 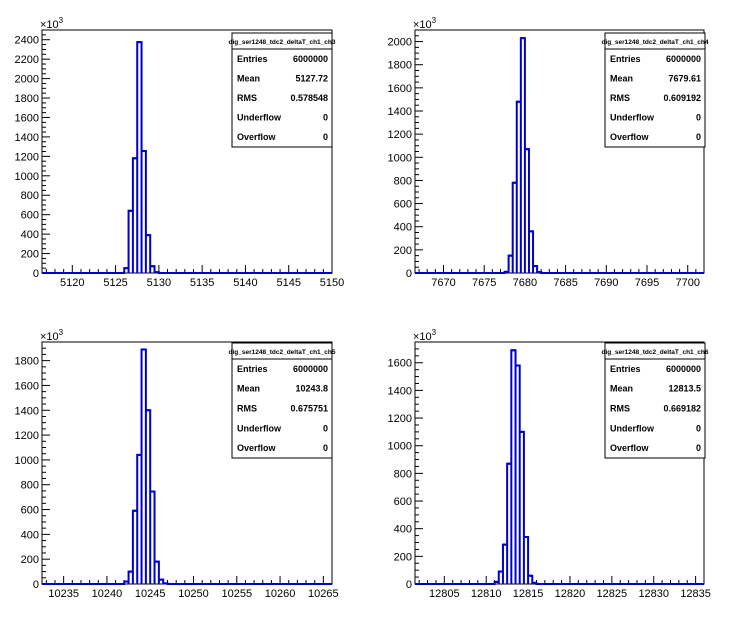 I want to click on x-tick-label: 5135, so click(x=202, y=283).